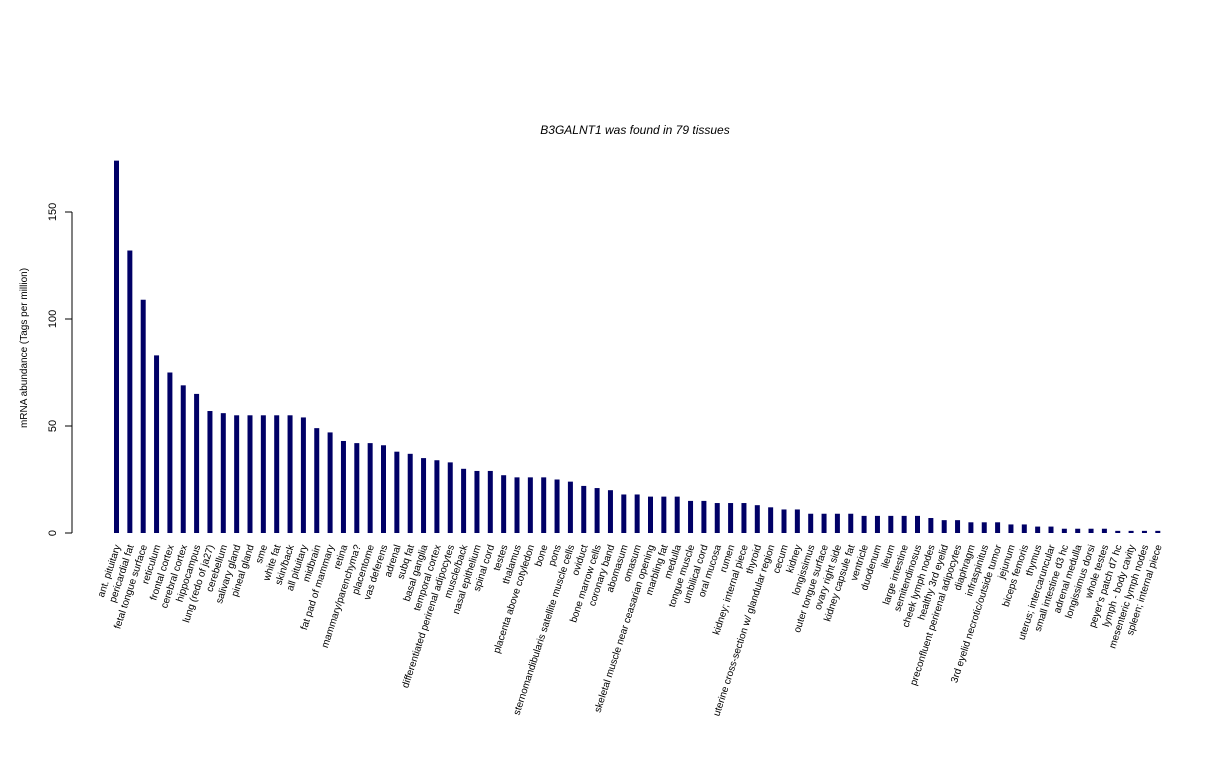 The height and width of the screenshot is (768, 1224). What do you see at coordinates (53, 212) in the screenshot?
I see `y-tick-label: 150` at bounding box center [53, 212].